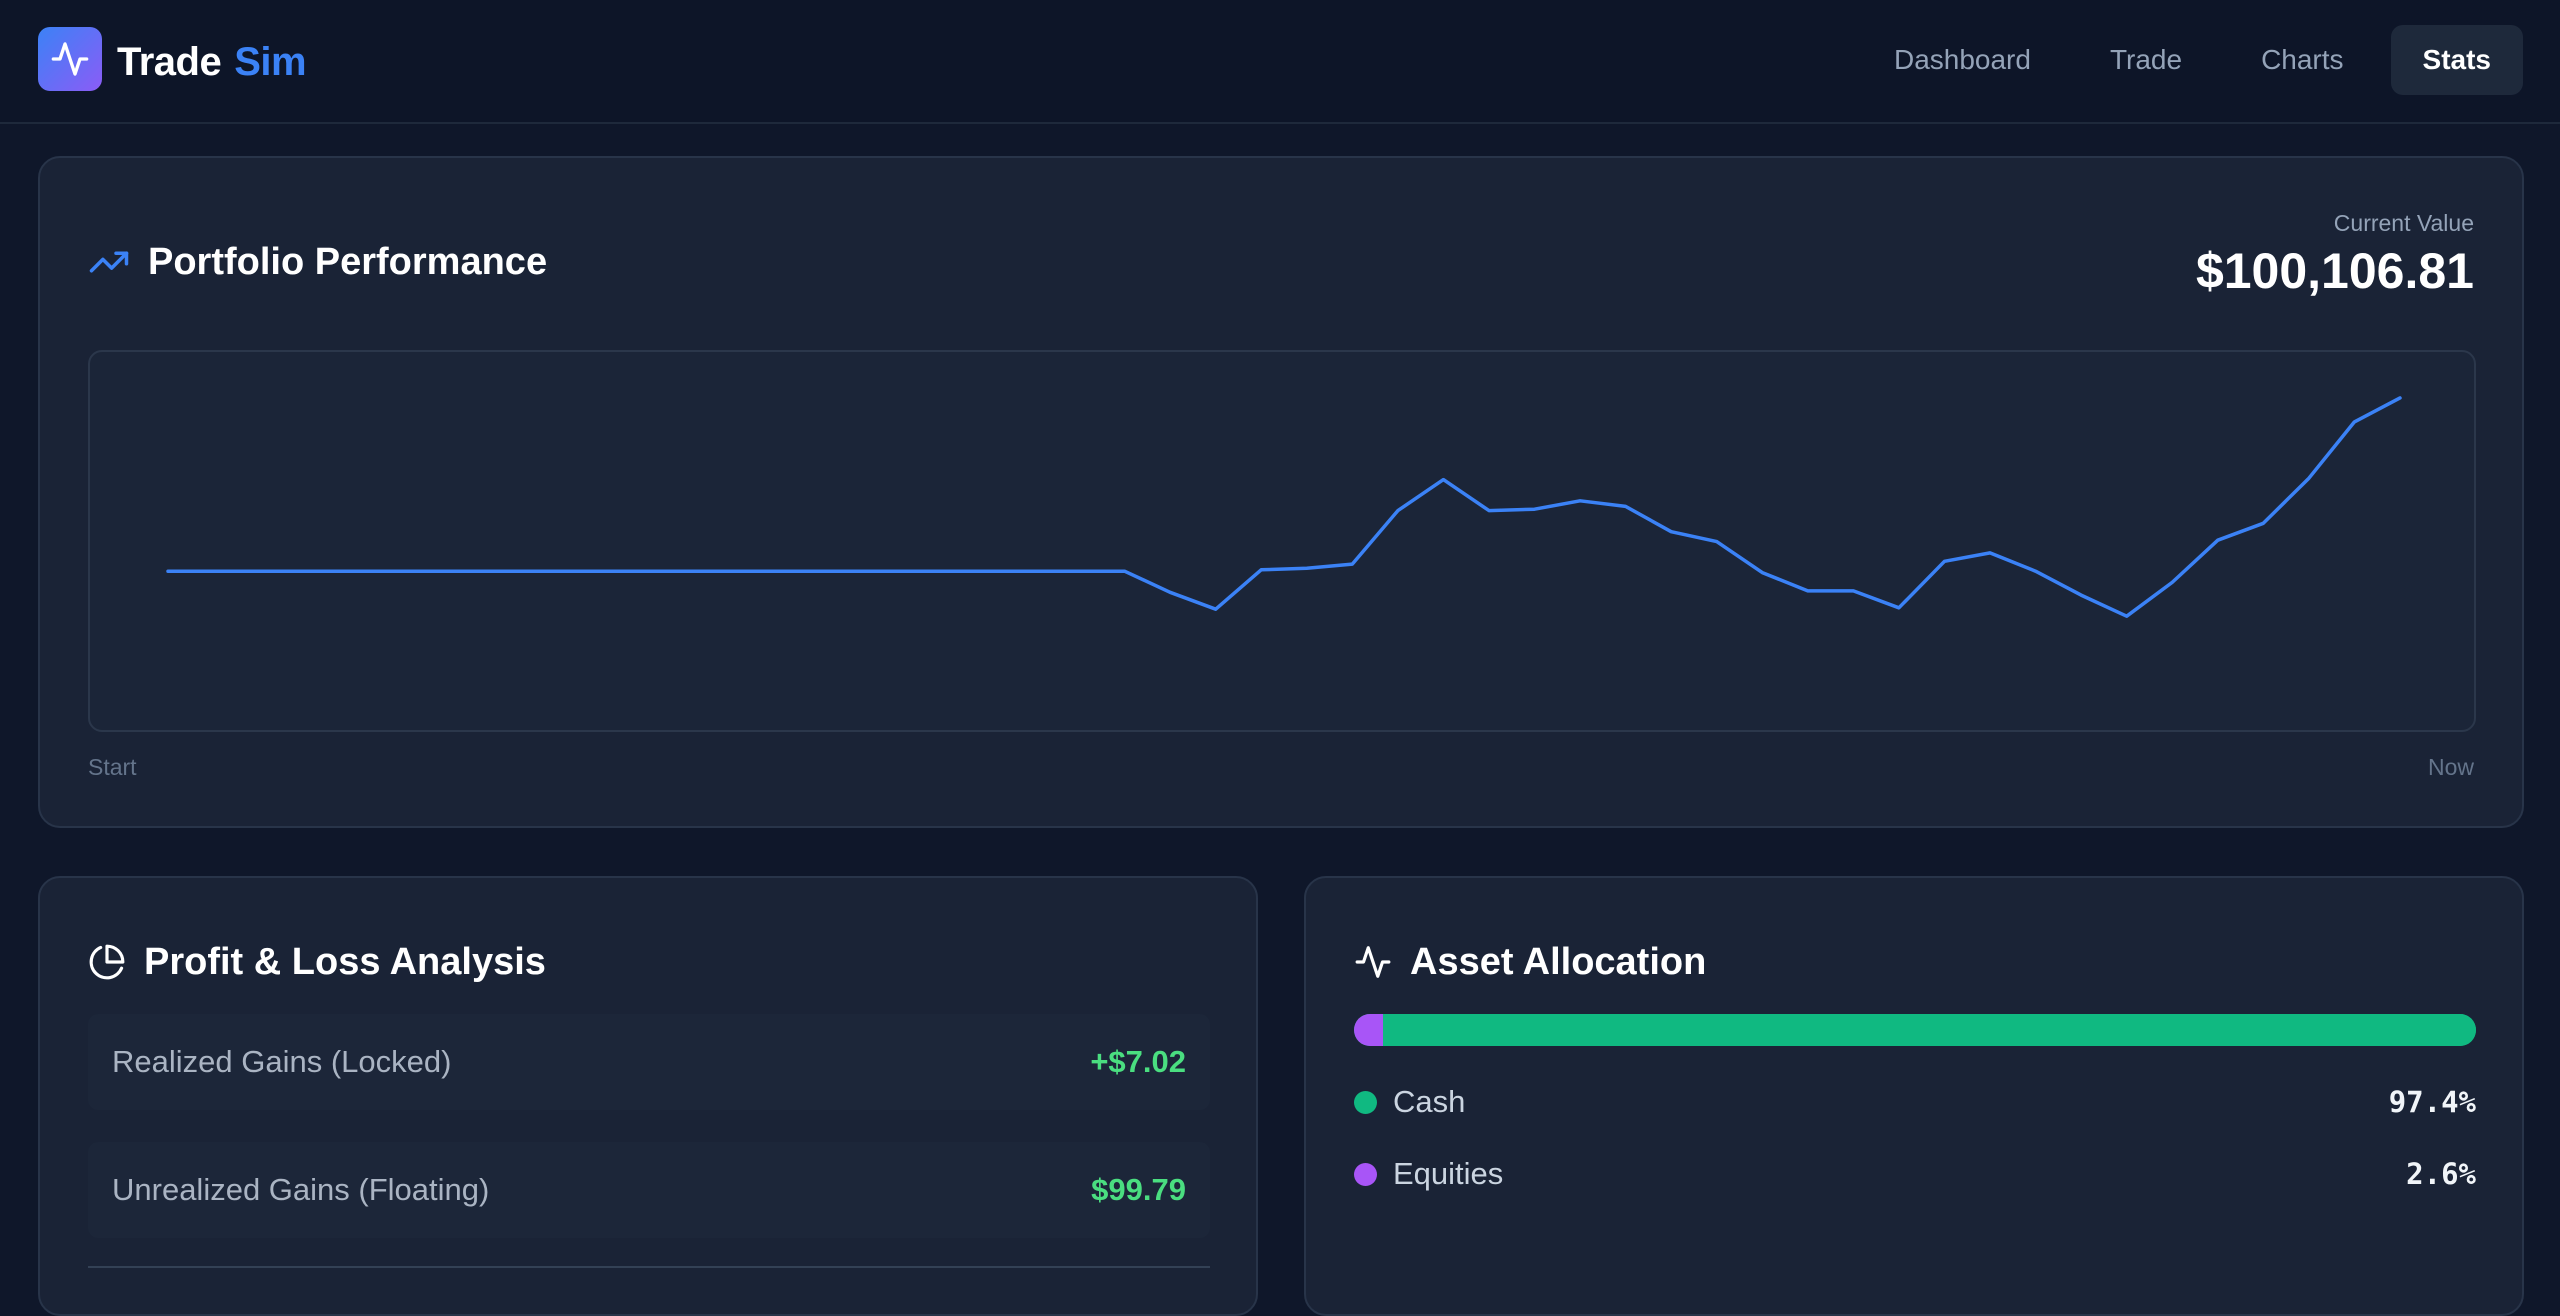 The image size is (2560, 1316). What do you see at coordinates (2456, 60) in the screenshot?
I see `nav-stats: Stats` at bounding box center [2456, 60].